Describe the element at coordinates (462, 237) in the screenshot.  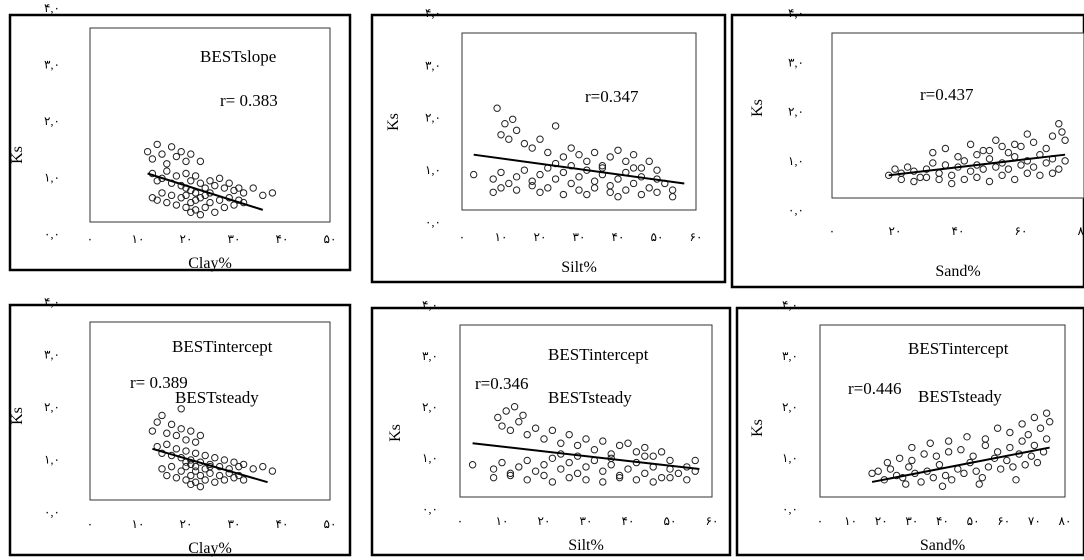
I see `x-tick-label: ۰` at that location.